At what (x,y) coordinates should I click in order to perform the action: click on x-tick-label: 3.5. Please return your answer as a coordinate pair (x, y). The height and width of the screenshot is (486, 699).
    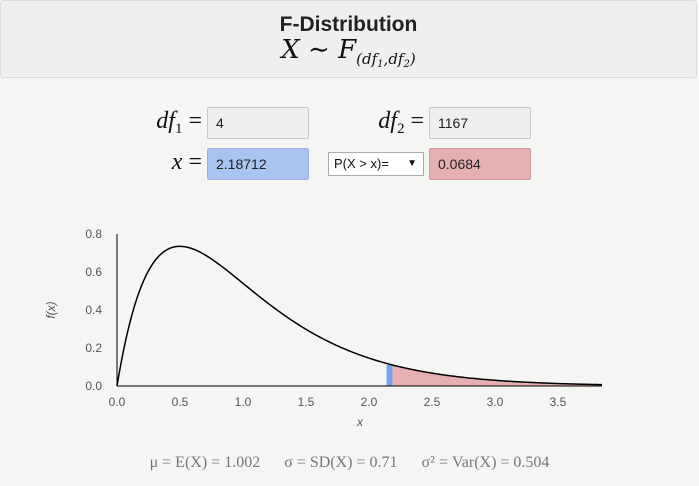
    Looking at the image, I should click on (558, 402).